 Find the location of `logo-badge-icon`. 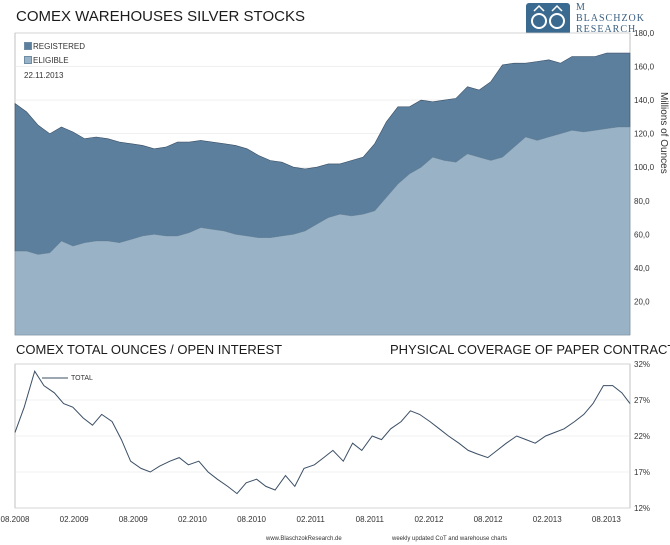

logo-badge-icon is located at coordinates (548, 19).